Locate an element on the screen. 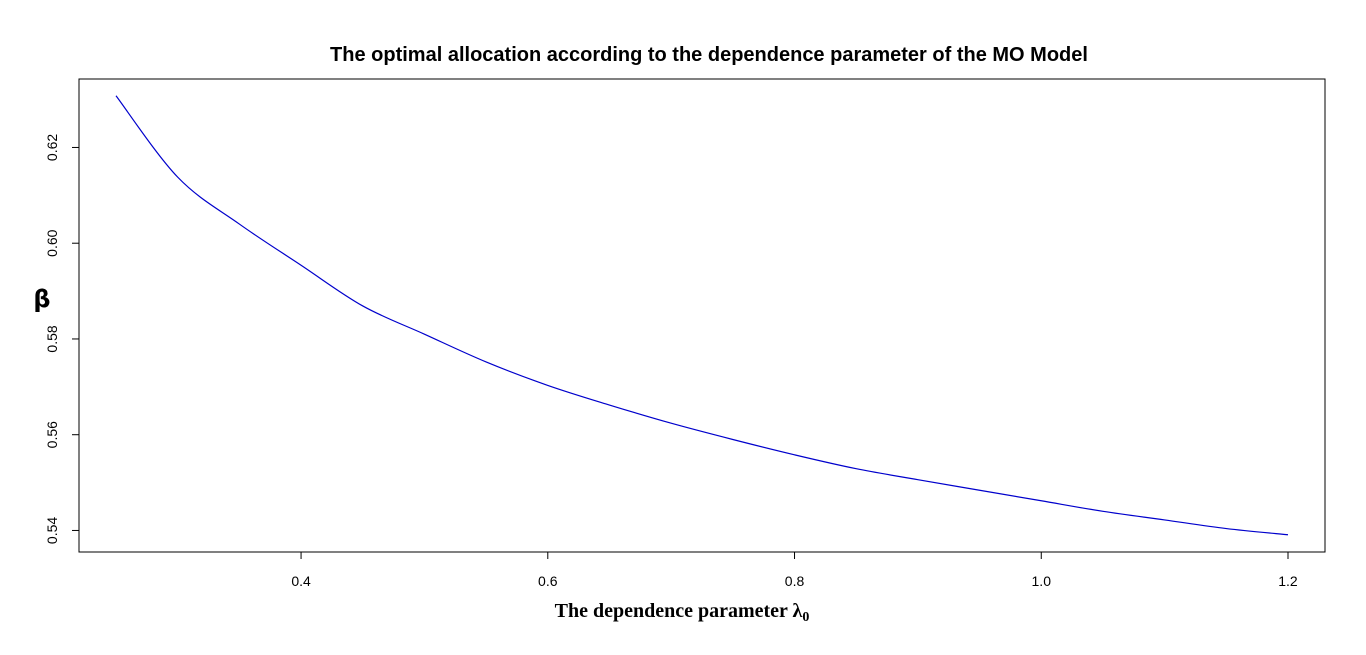  y-axis-ticks: 0.54 0.56 0.58 0.60 0.62 is located at coordinates (61, 339).